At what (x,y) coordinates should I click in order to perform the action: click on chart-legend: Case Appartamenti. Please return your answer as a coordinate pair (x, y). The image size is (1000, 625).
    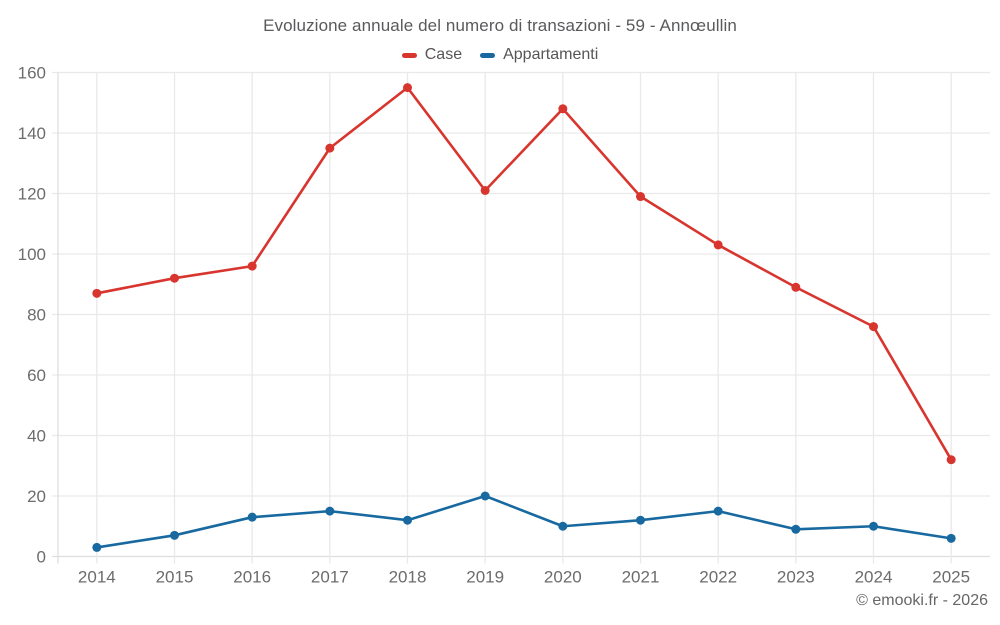
    Looking at the image, I should click on (500, 55).